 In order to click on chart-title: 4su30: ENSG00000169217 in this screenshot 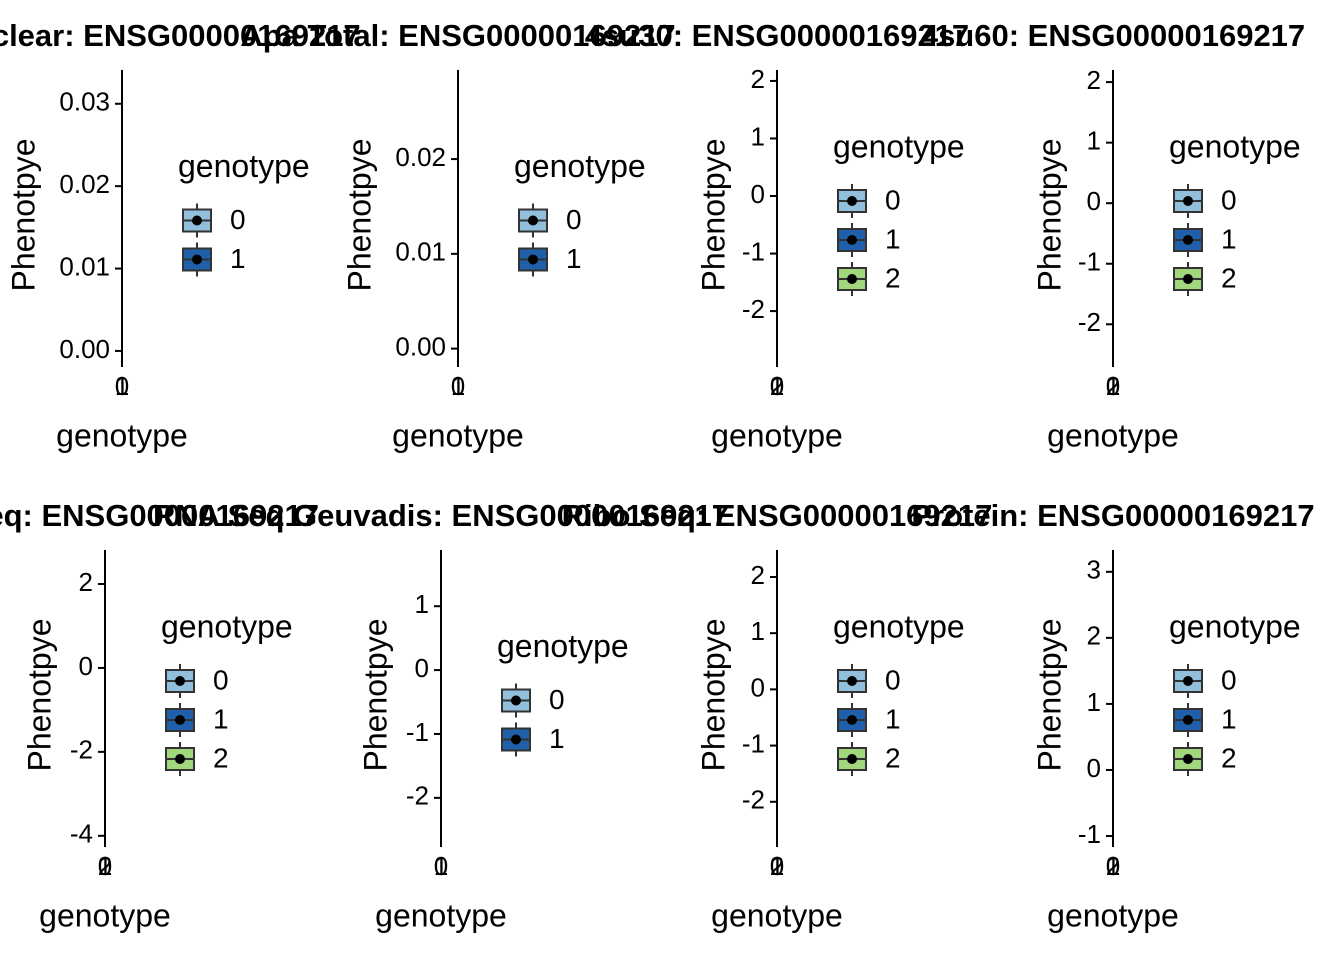, I will do `click(777, 35)`.